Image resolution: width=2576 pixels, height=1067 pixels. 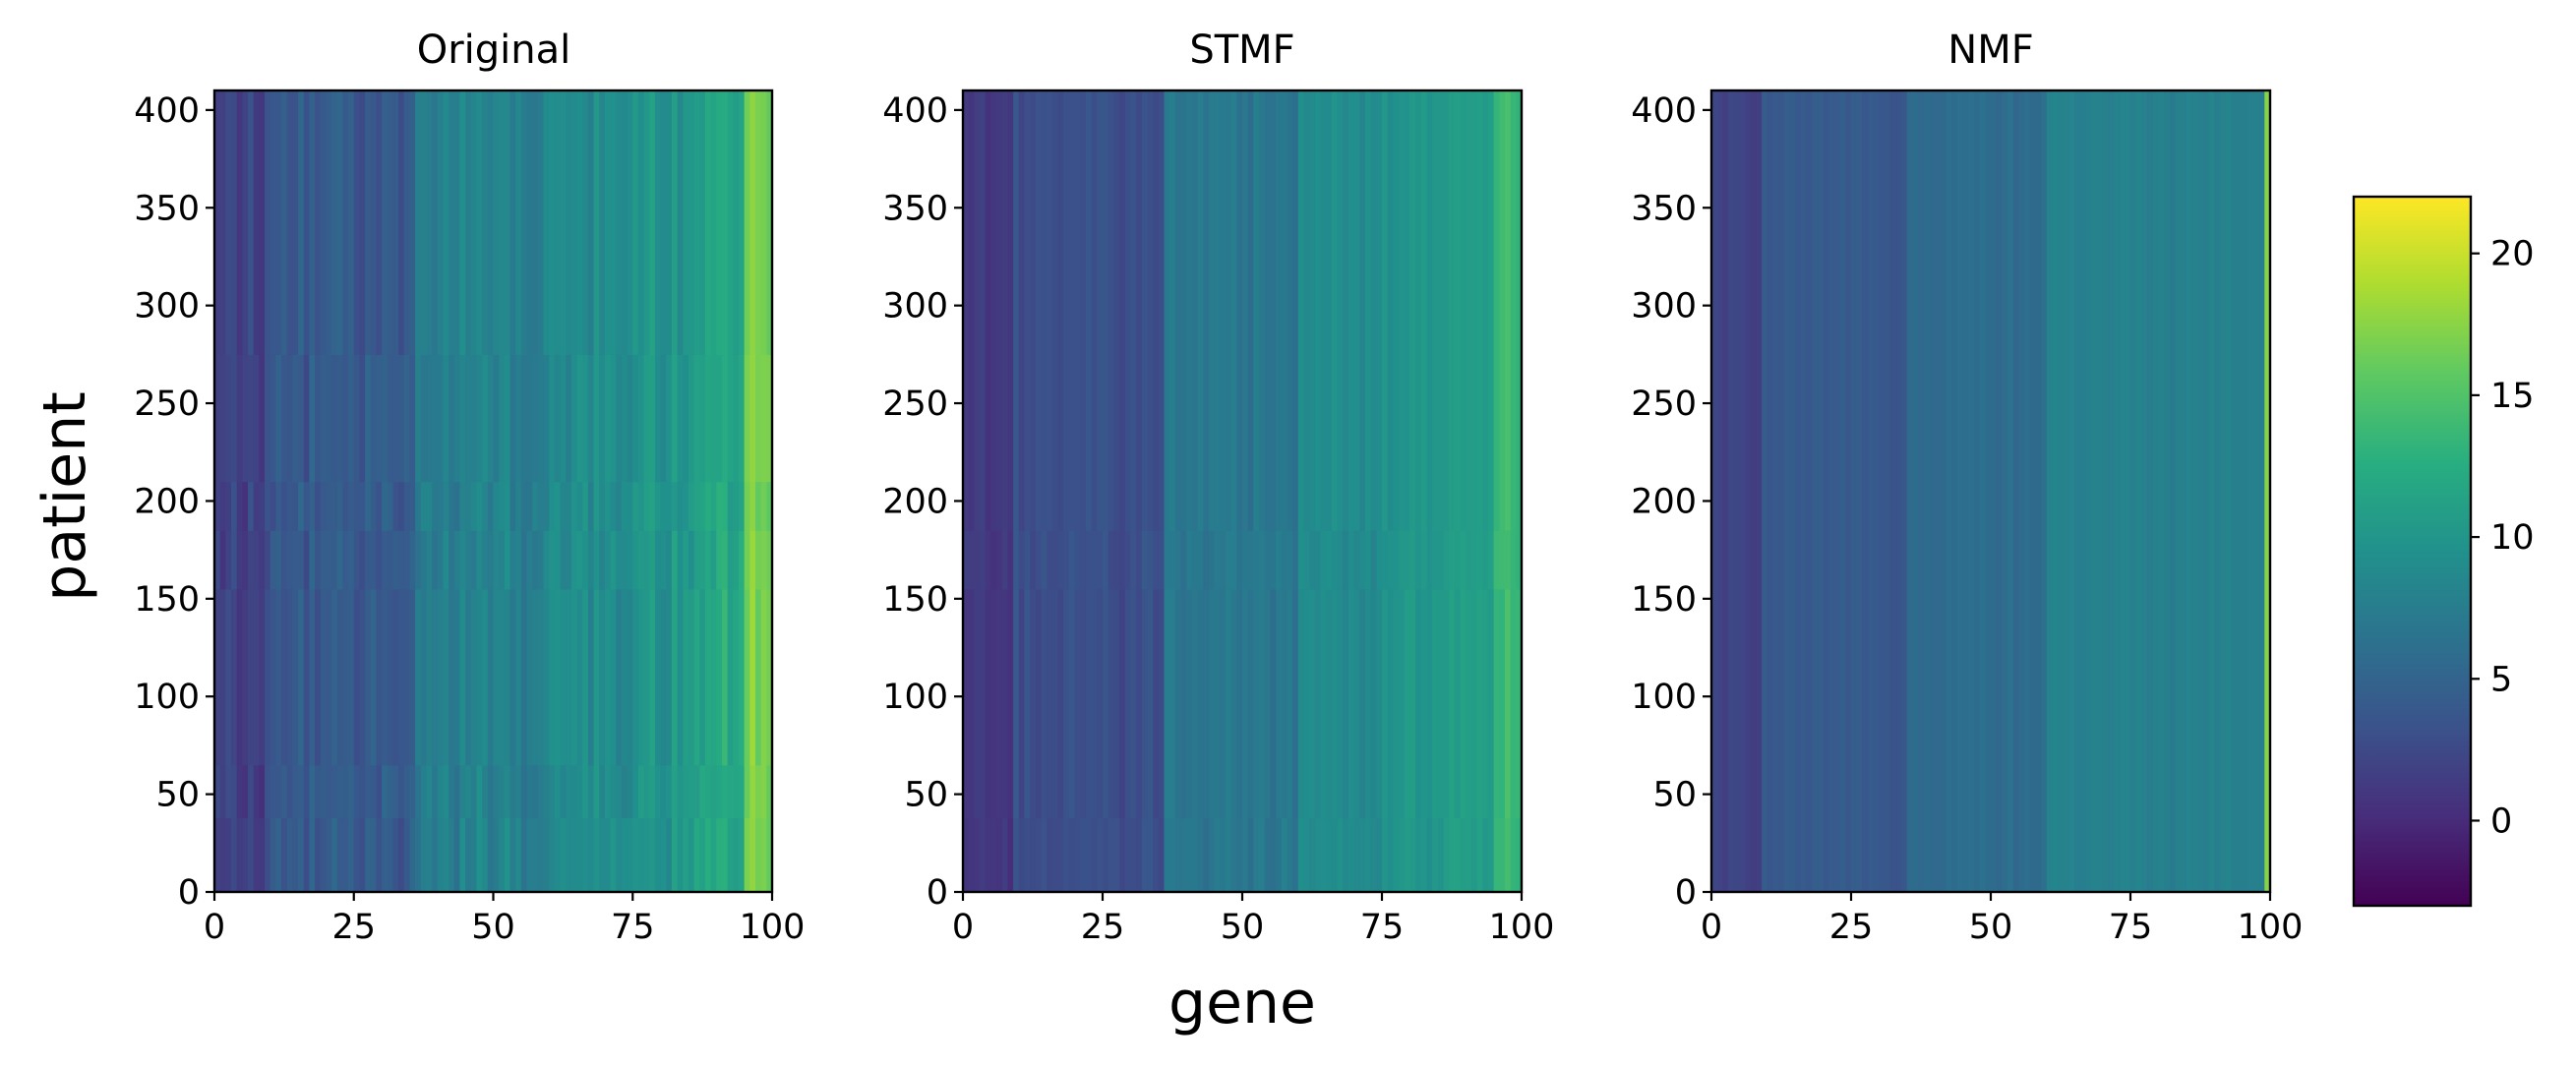 What do you see at coordinates (493, 927) in the screenshot?
I see `x-tick-label: 50` at bounding box center [493, 927].